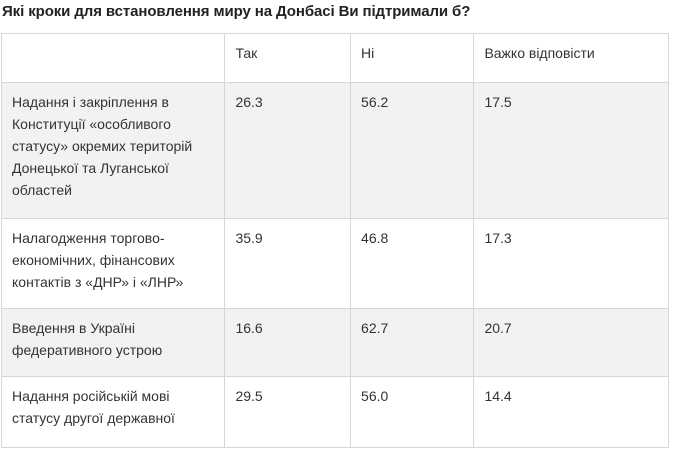  I want to click on hard-value: 17.3, so click(571, 263).